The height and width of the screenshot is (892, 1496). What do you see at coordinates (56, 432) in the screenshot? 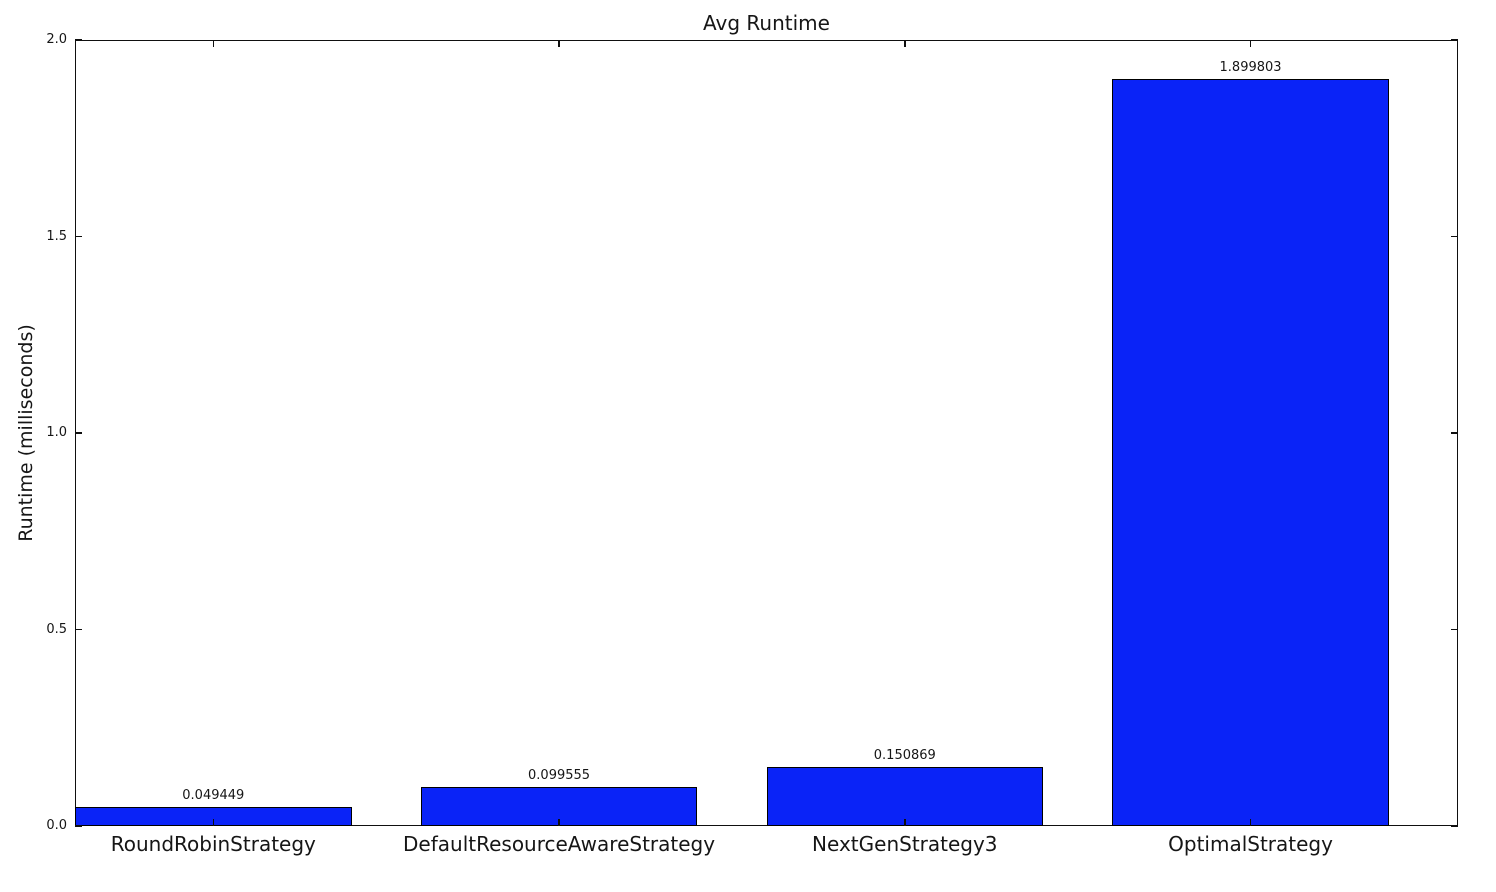
I see `y-tick-label: 1.0` at bounding box center [56, 432].